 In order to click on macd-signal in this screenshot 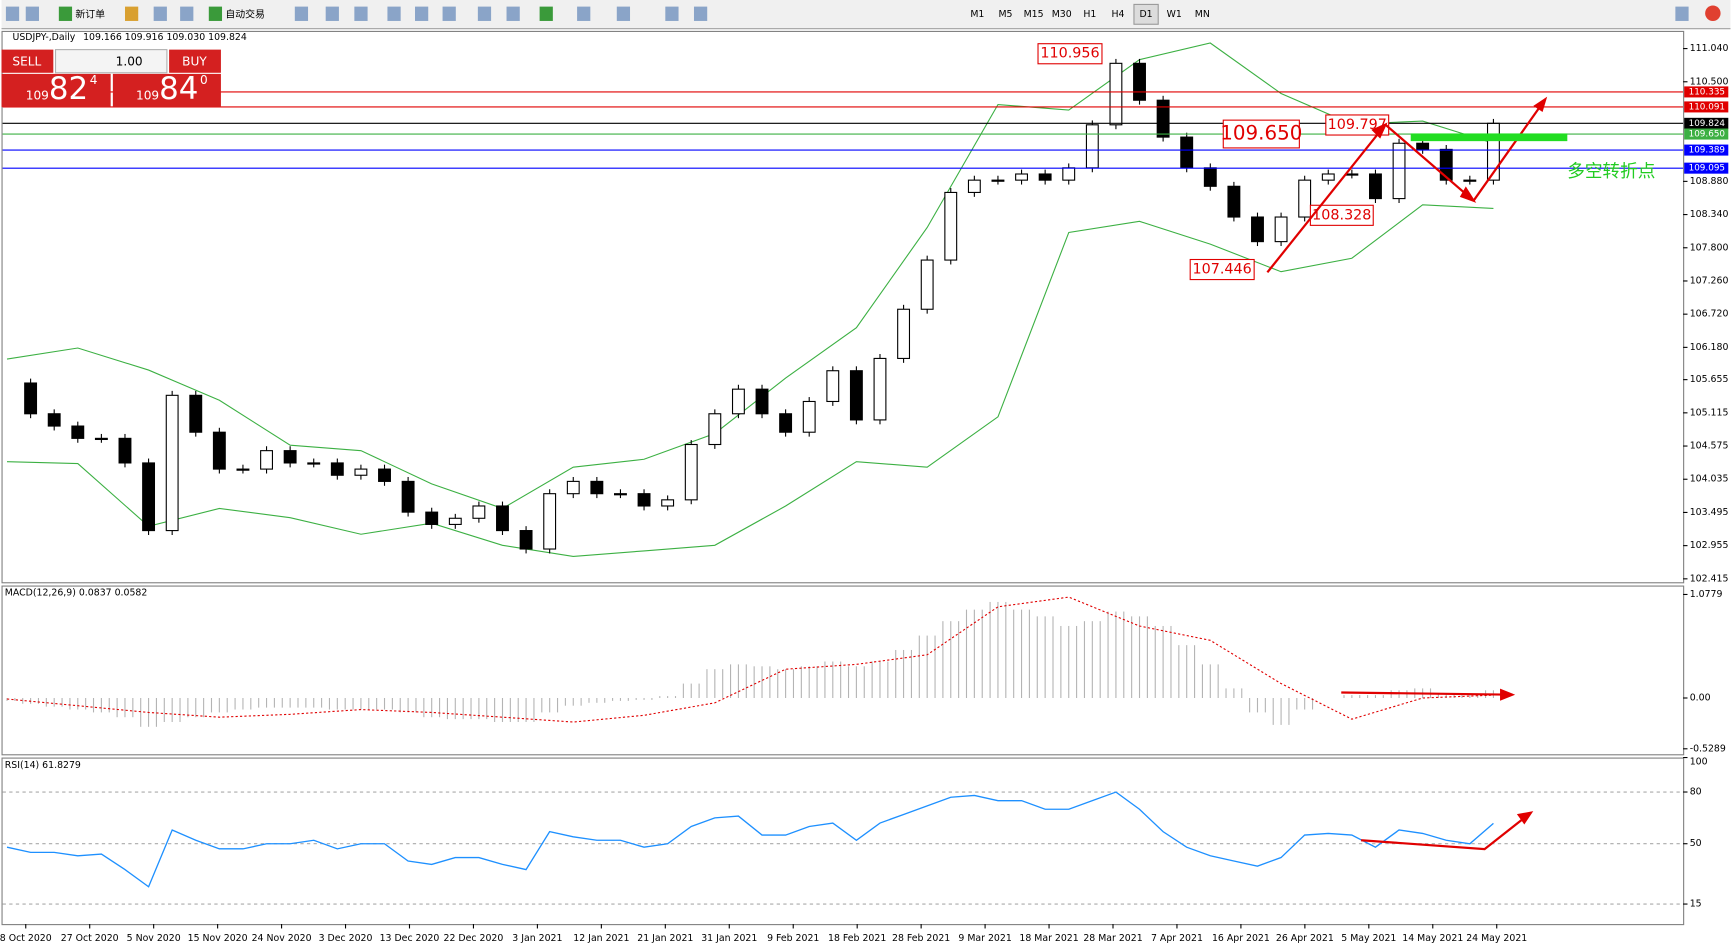, I will do `click(750, 659)`.